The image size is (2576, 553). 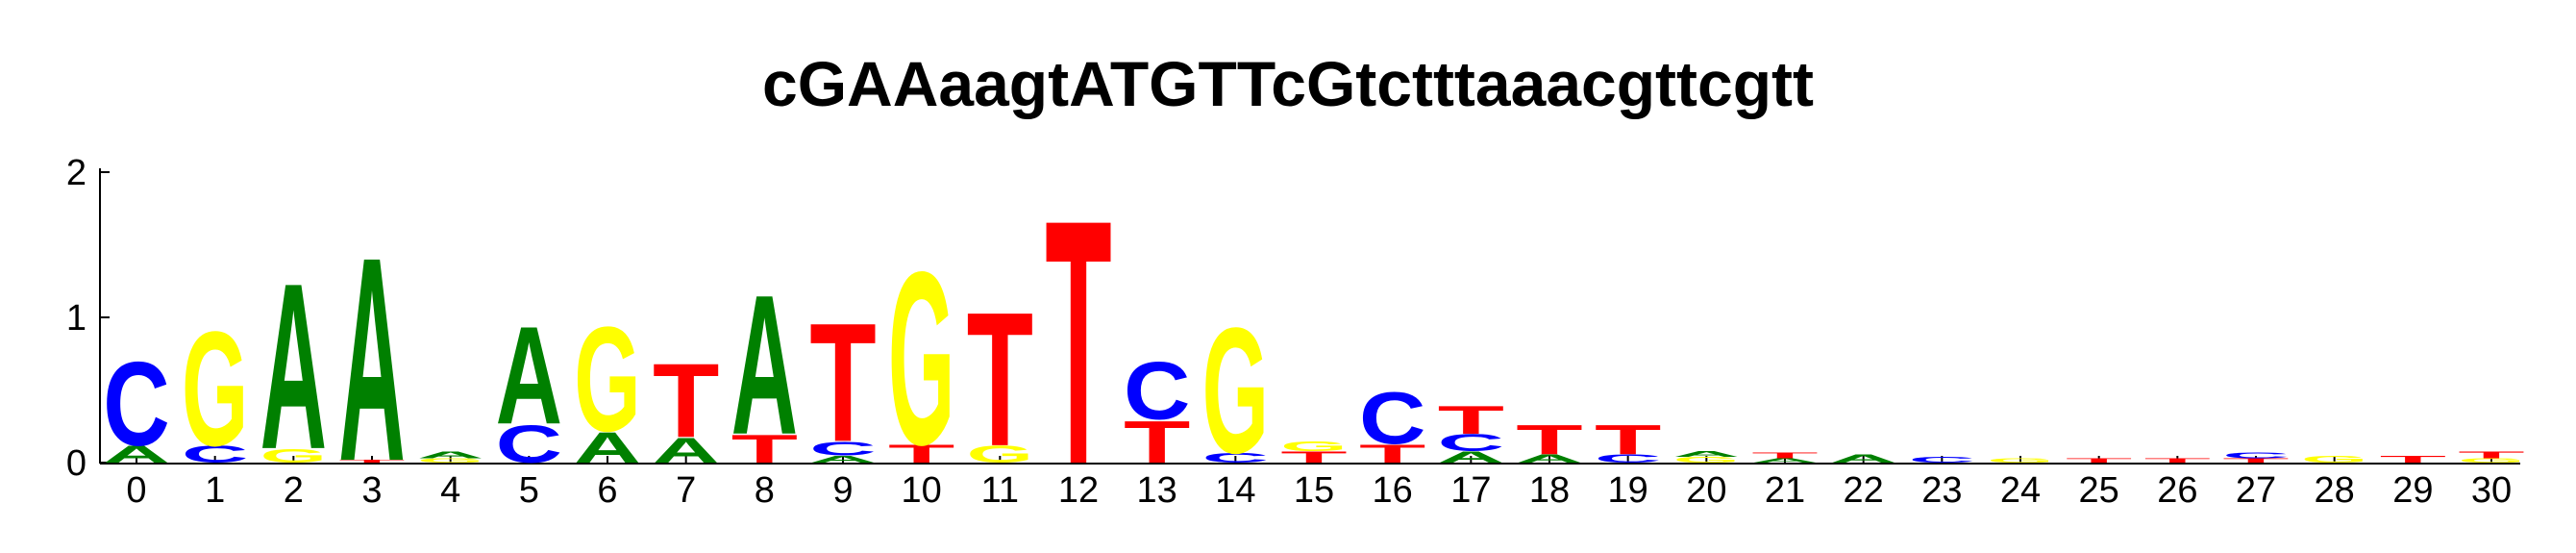 I want to click on x-tick-label: 10, so click(x=922, y=491).